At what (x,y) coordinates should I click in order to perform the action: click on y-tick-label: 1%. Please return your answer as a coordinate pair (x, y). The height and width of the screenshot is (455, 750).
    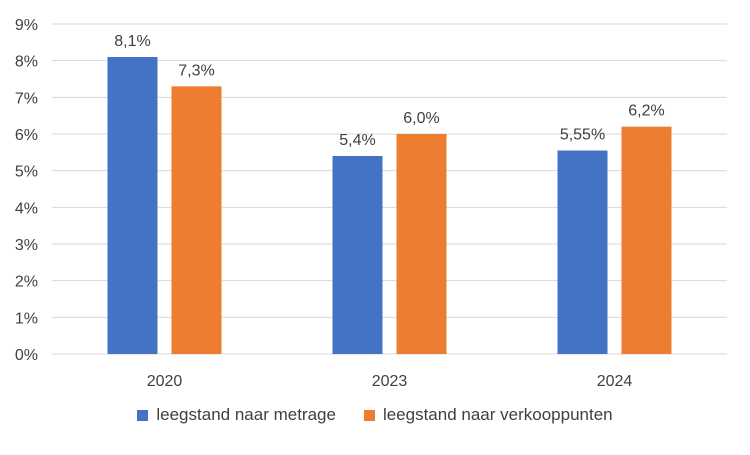
    Looking at the image, I should click on (26, 318).